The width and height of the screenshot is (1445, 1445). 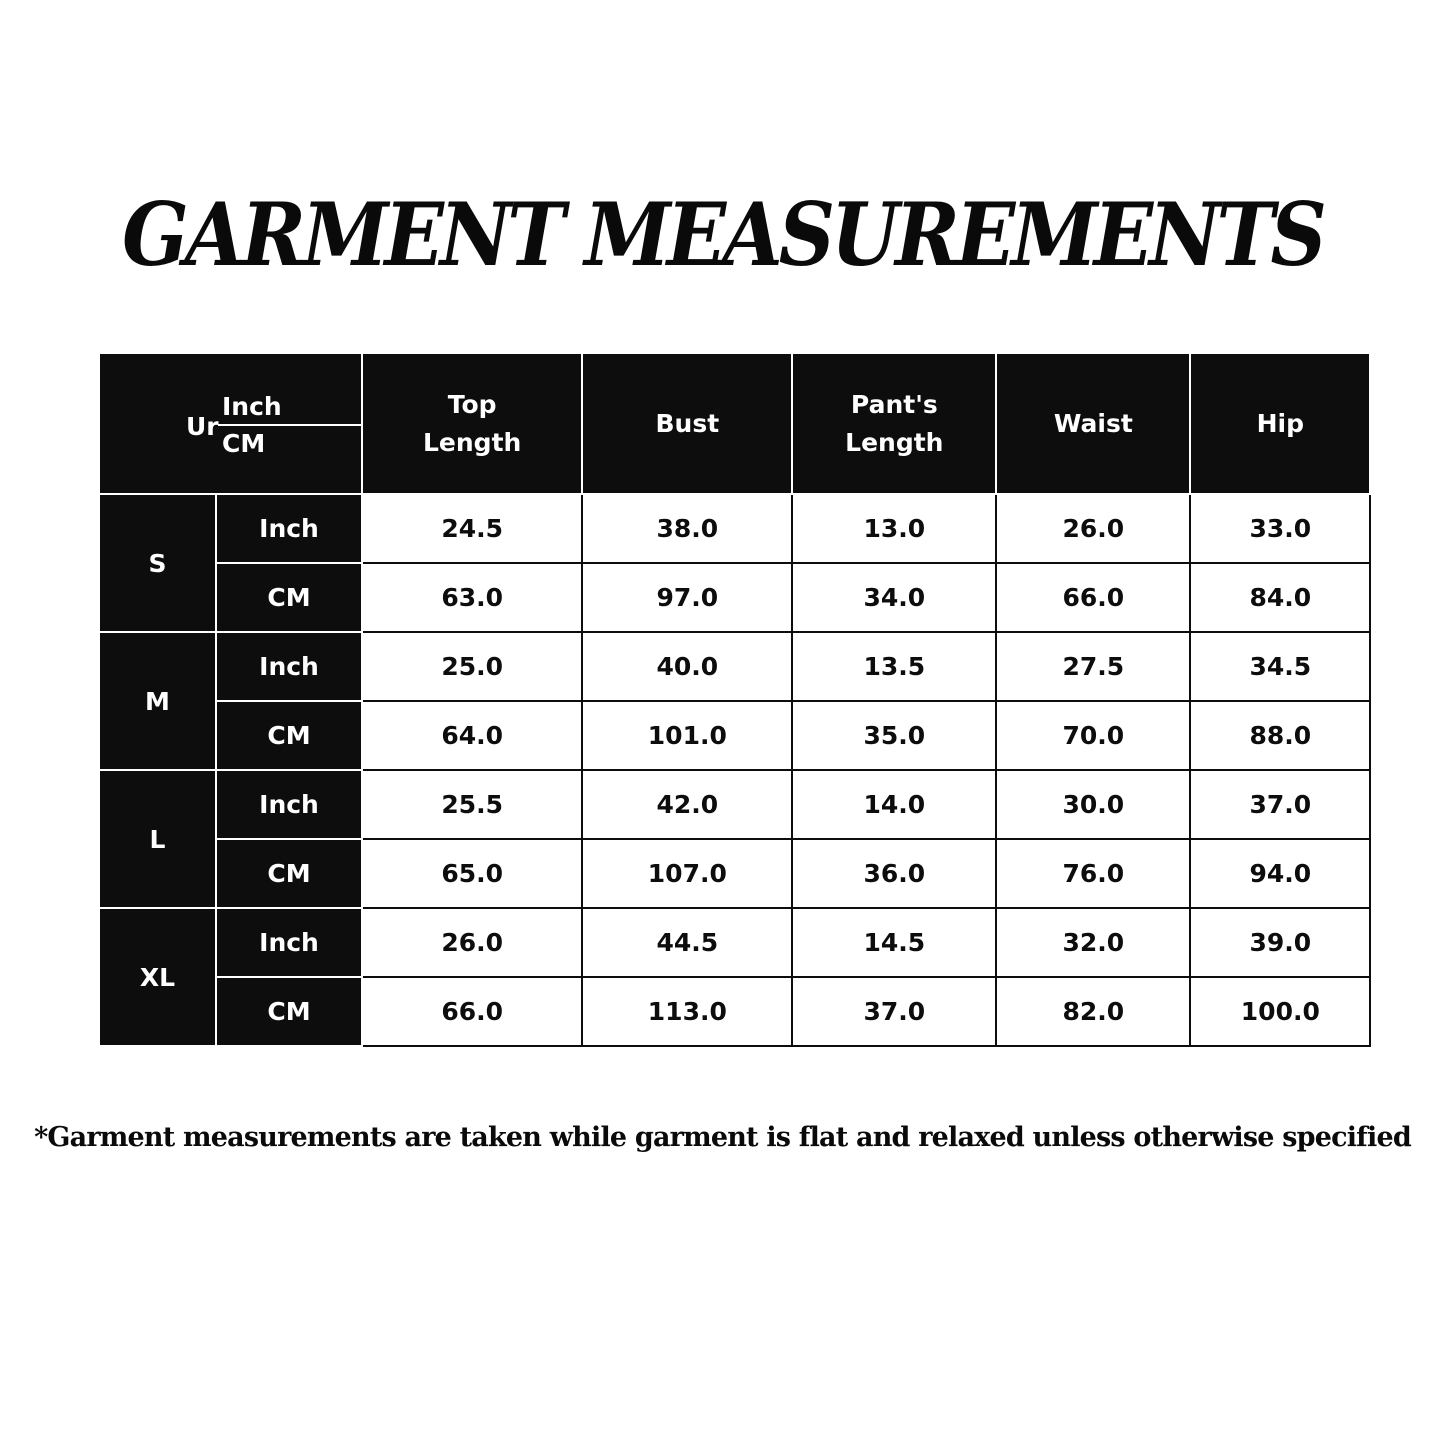 What do you see at coordinates (894, 597) in the screenshot?
I see `measurement-cell: 34.0` at bounding box center [894, 597].